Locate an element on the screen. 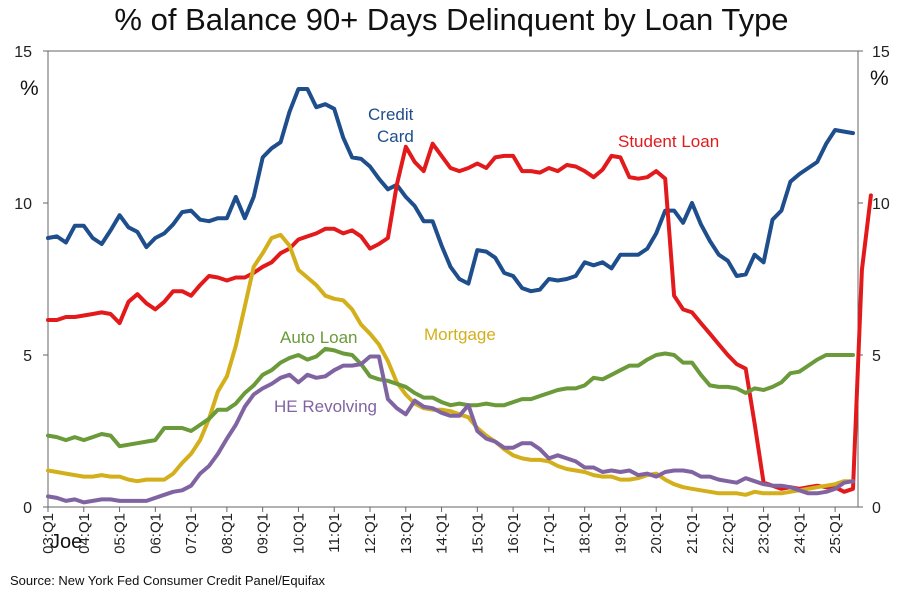 This screenshot has width=903, height=593. series-label-credit-card: Credit Card is located at coordinates (391, 125).